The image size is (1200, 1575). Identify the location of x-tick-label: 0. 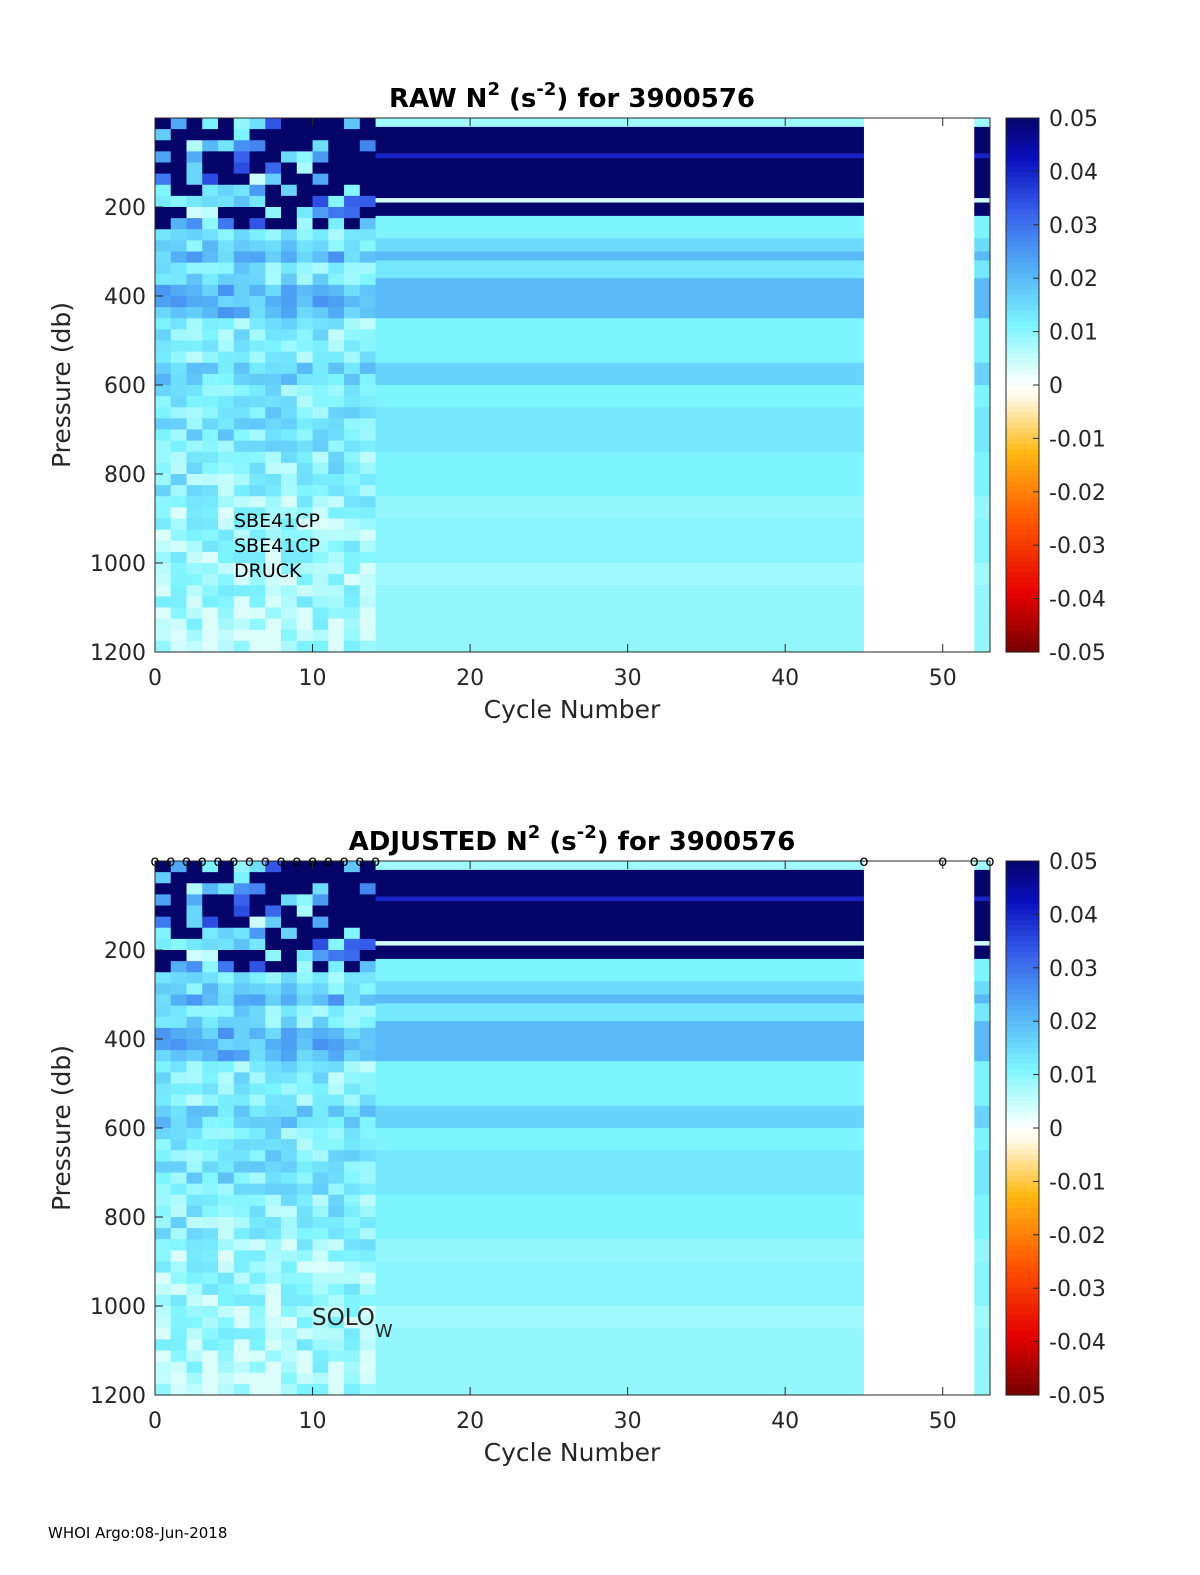
(155, 1421).